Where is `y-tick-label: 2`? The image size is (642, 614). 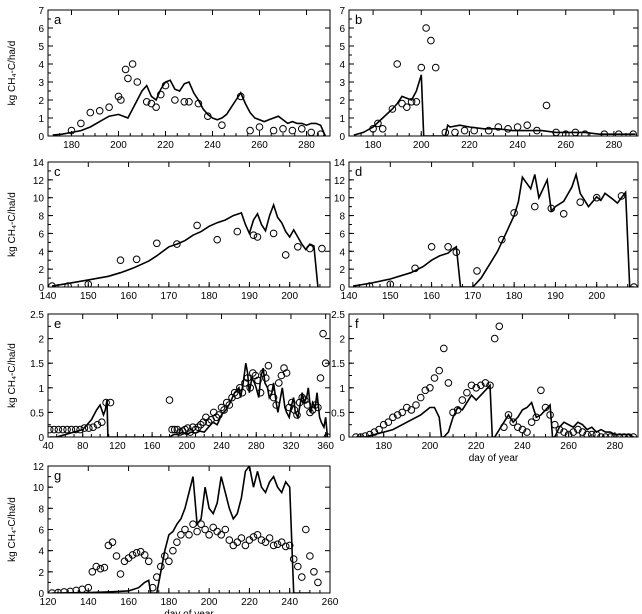 y-tick-label: 2 is located at coordinates (342, 340).